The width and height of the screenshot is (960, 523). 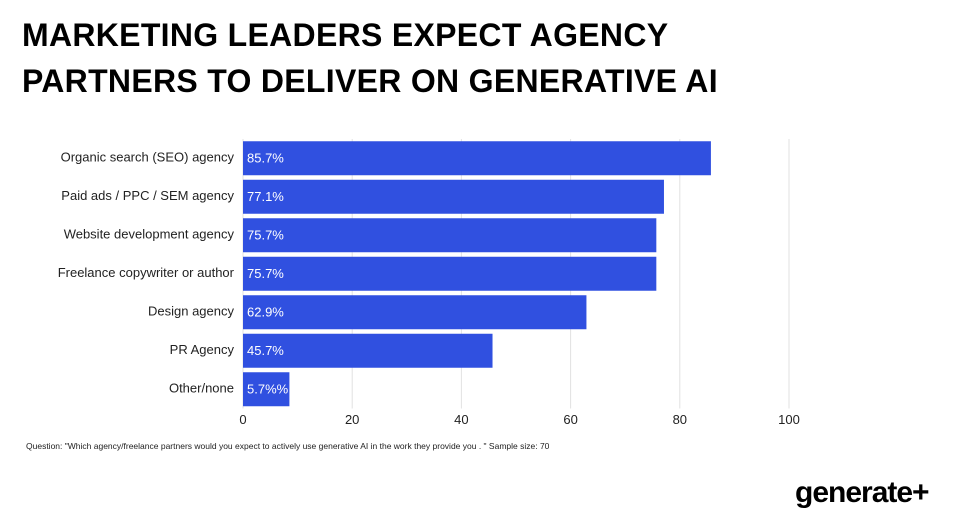 What do you see at coordinates (265, 312) in the screenshot?
I see `data-label: 62.9%` at bounding box center [265, 312].